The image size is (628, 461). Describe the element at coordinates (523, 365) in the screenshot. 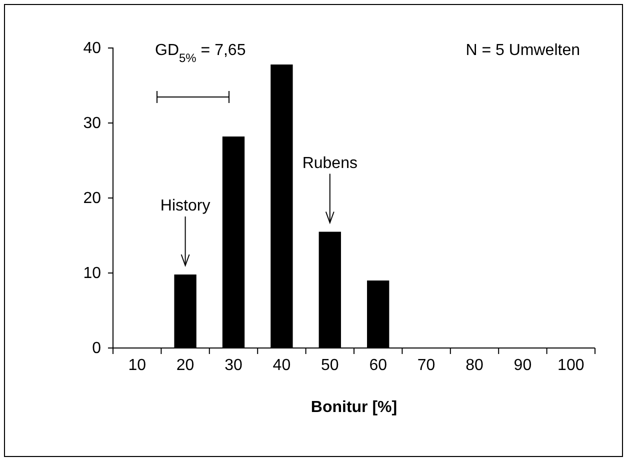

I see `x-tick-label: 90` at that location.